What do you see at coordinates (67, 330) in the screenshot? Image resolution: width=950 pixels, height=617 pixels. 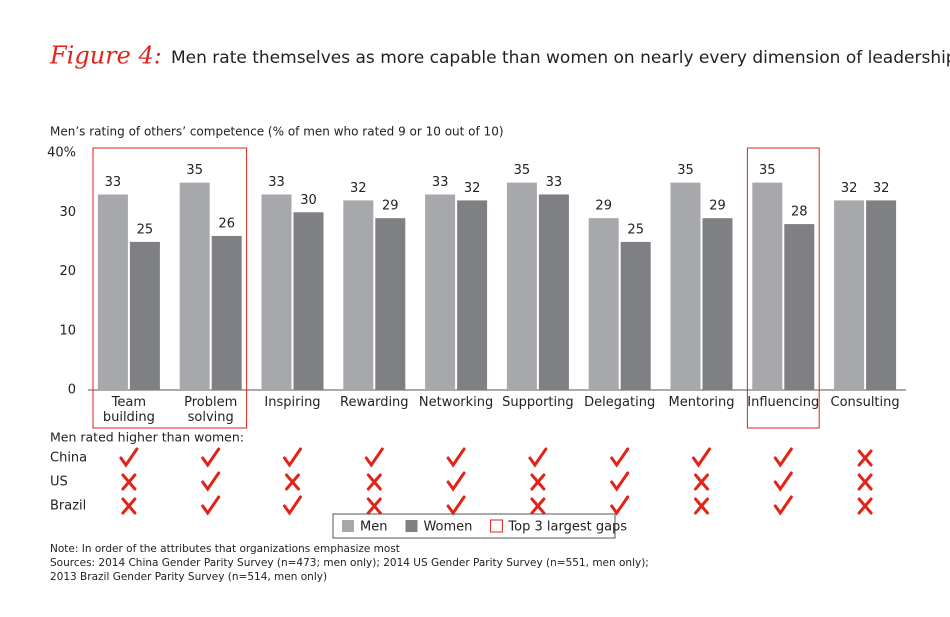 I see `y-tick-label: 10` at bounding box center [67, 330].